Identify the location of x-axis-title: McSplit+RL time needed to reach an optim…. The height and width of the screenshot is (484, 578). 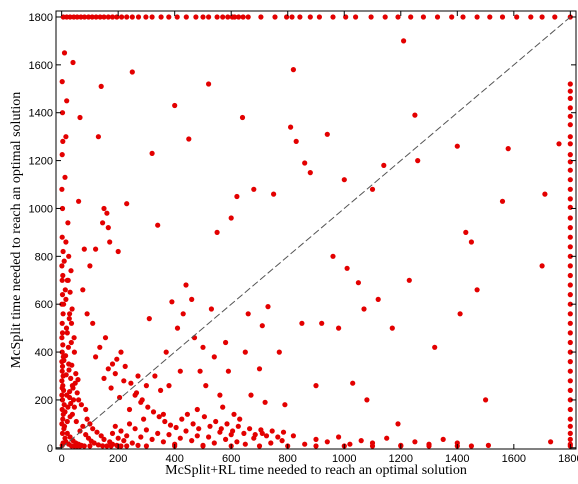
(316, 470).